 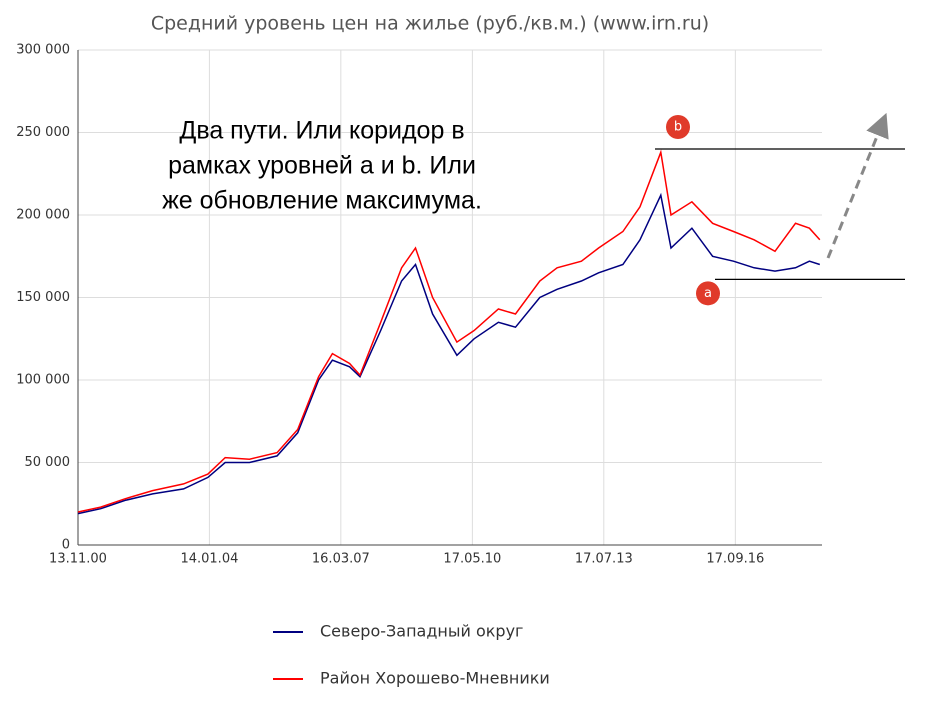 What do you see at coordinates (435, 678) in the screenshot?
I see `legend-label: Район Хорошево-Мневники` at bounding box center [435, 678].